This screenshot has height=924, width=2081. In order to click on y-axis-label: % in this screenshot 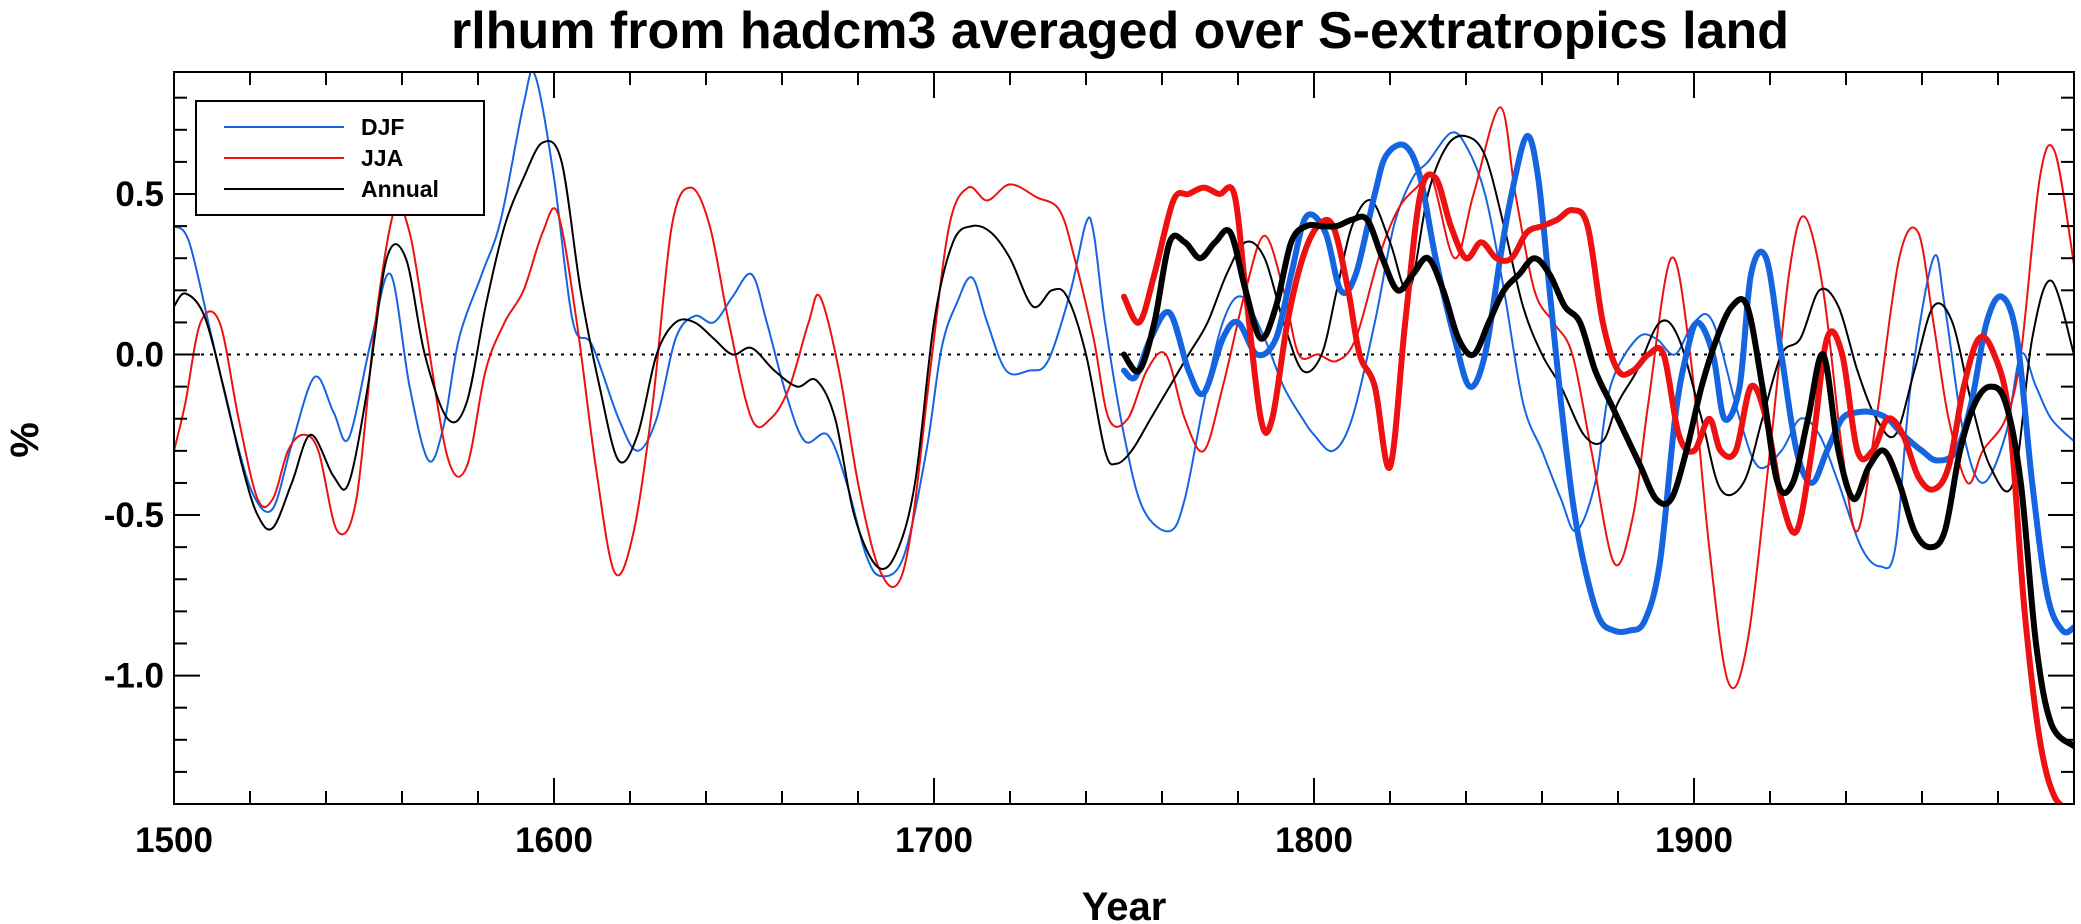, I will do `click(25, 440)`.